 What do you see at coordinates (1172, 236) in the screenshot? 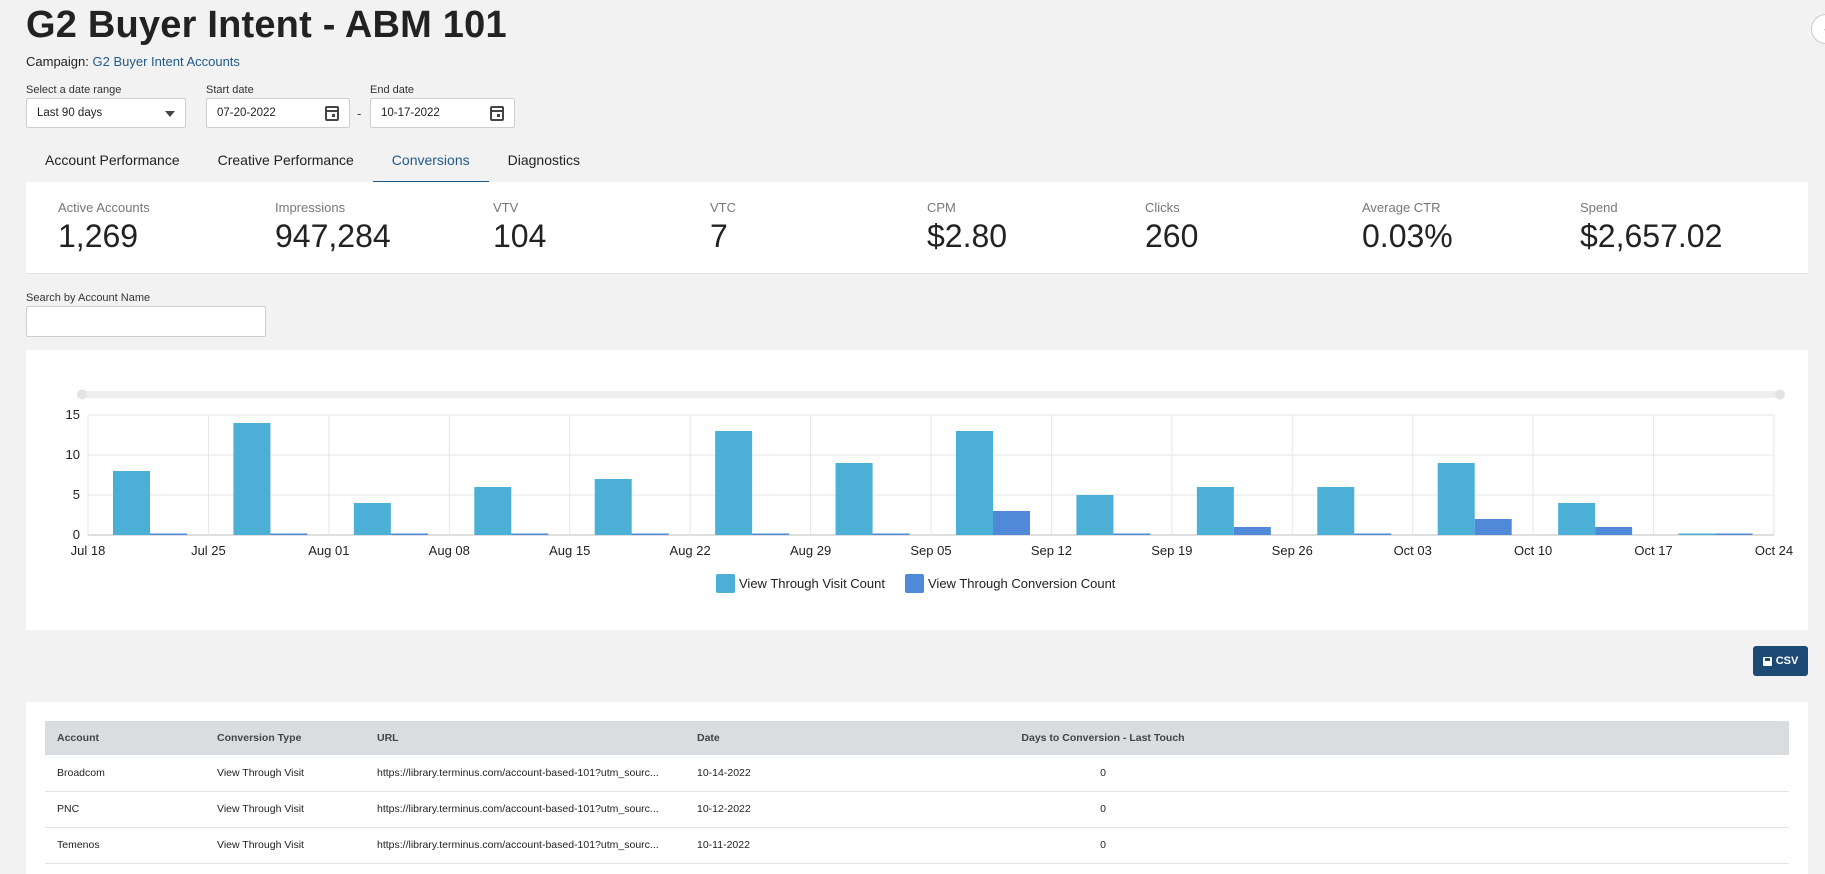
I see `stat-value: 260` at bounding box center [1172, 236].